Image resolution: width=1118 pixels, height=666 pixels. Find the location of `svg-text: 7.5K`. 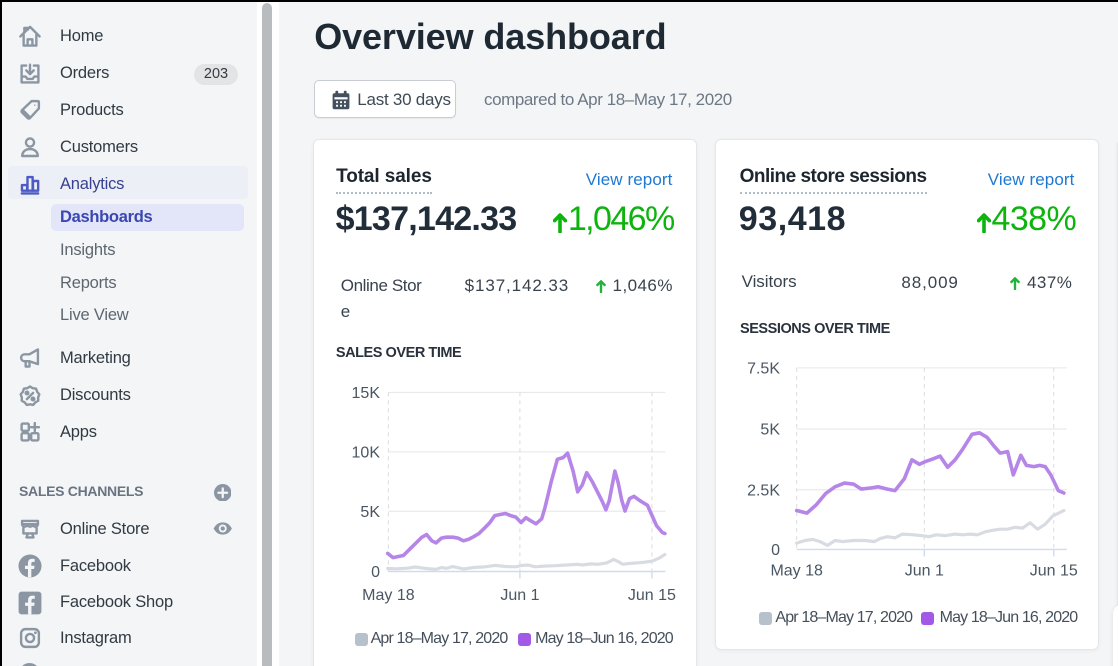

svg-text: 7.5K is located at coordinates (763, 369).